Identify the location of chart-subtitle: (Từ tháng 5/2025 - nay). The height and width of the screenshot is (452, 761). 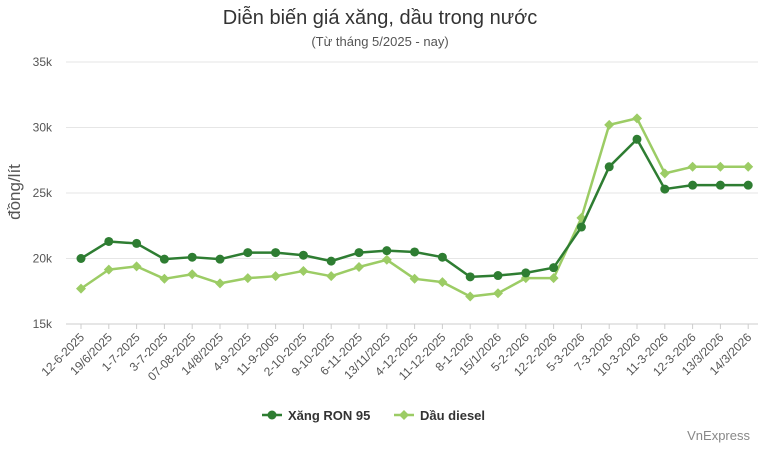
(379, 41).